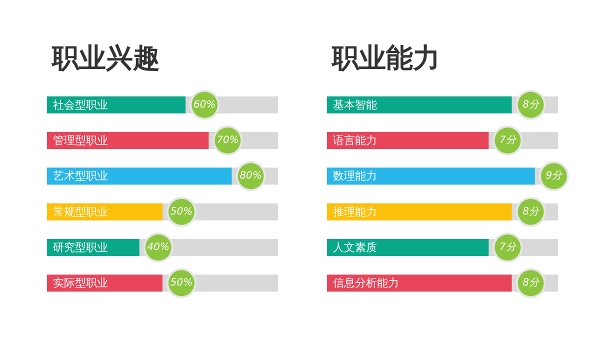 This screenshot has width=605, height=340. Describe the element at coordinates (227, 140) in the screenshot. I see `data-label: 70%` at that location.